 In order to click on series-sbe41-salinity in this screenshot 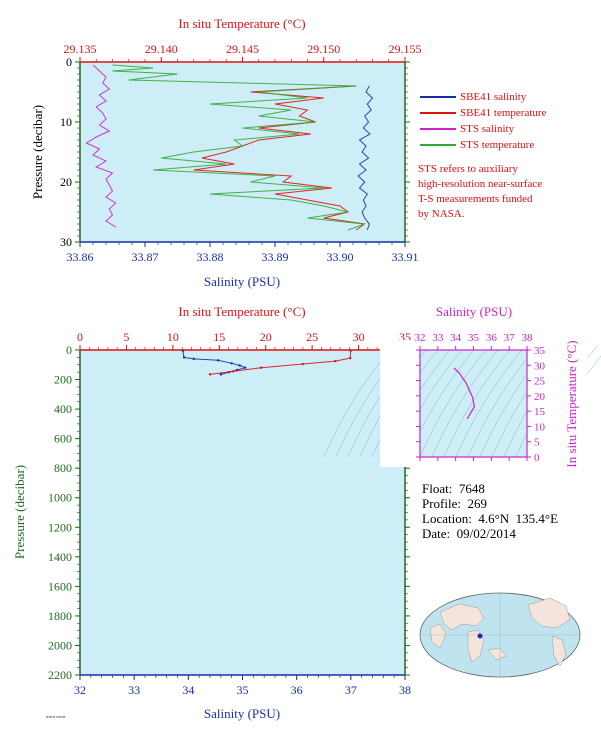, I will do `click(365, 158)`.